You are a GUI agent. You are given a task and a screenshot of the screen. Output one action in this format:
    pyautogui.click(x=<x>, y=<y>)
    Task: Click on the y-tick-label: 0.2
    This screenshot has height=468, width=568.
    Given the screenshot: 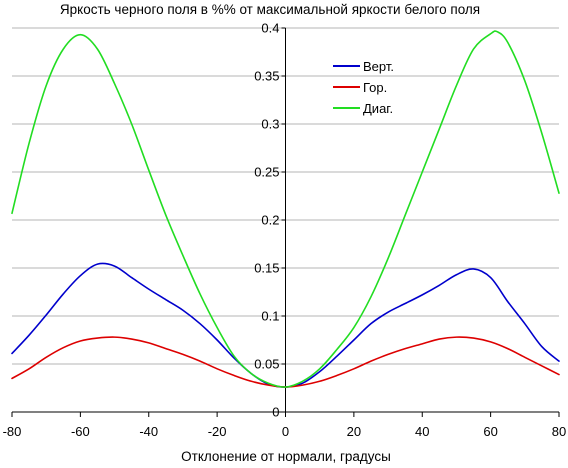 What is the action you would take?
    pyautogui.click(x=270, y=220)
    